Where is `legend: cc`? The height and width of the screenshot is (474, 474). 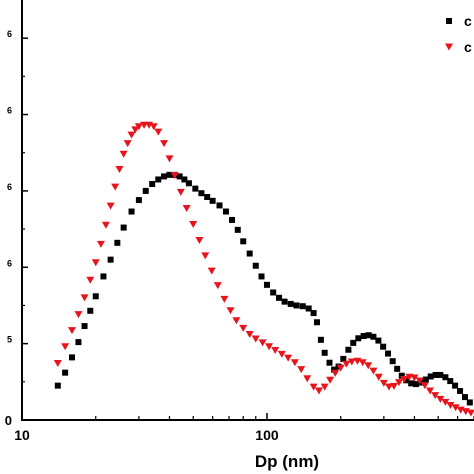 legend: cc is located at coordinates (458, 34).